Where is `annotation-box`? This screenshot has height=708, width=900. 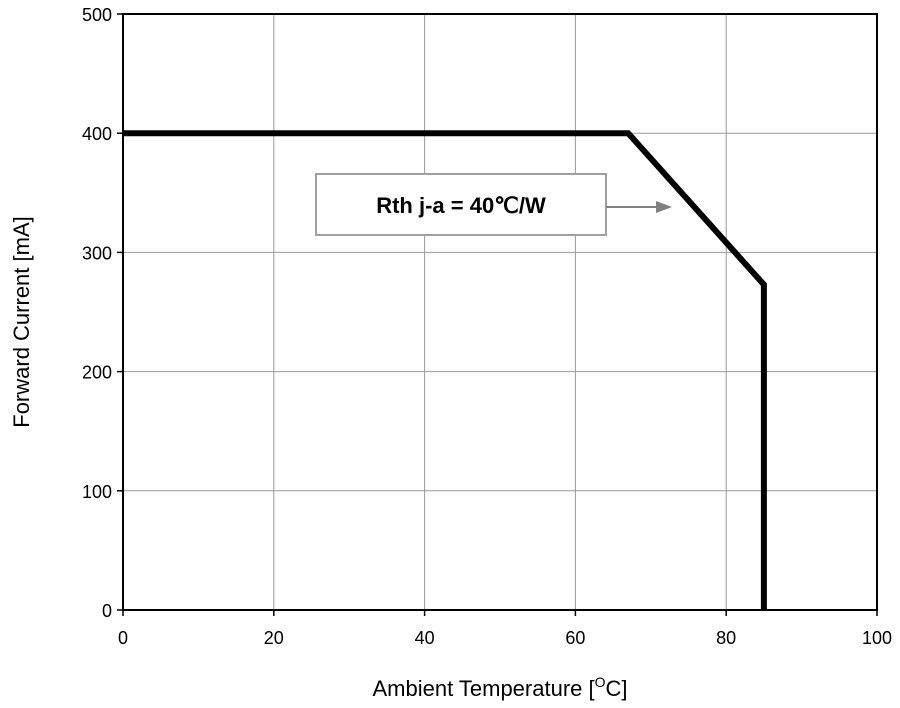
annotation-box is located at coordinates (461, 204).